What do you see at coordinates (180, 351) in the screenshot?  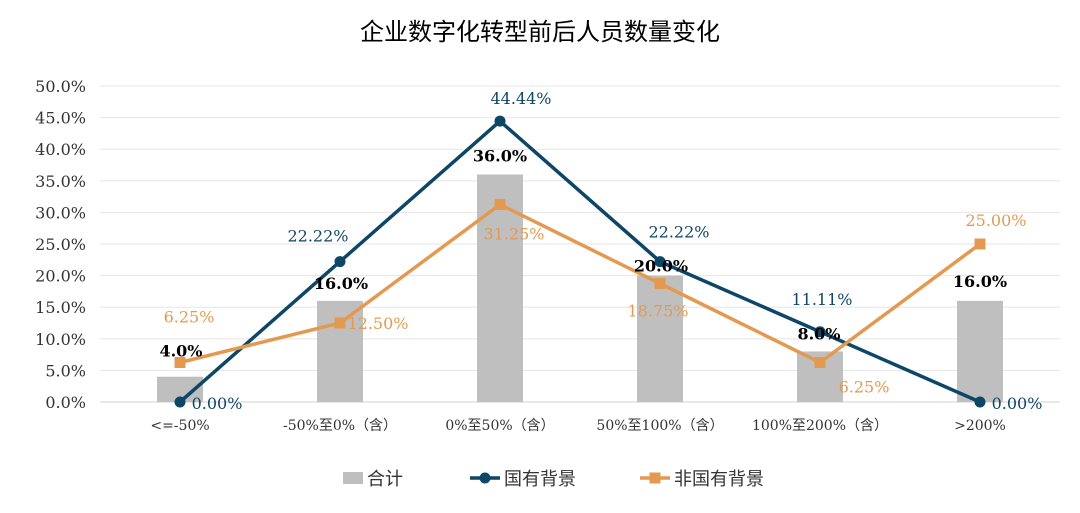 I see `data-label: 4.0%` at bounding box center [180, 351].